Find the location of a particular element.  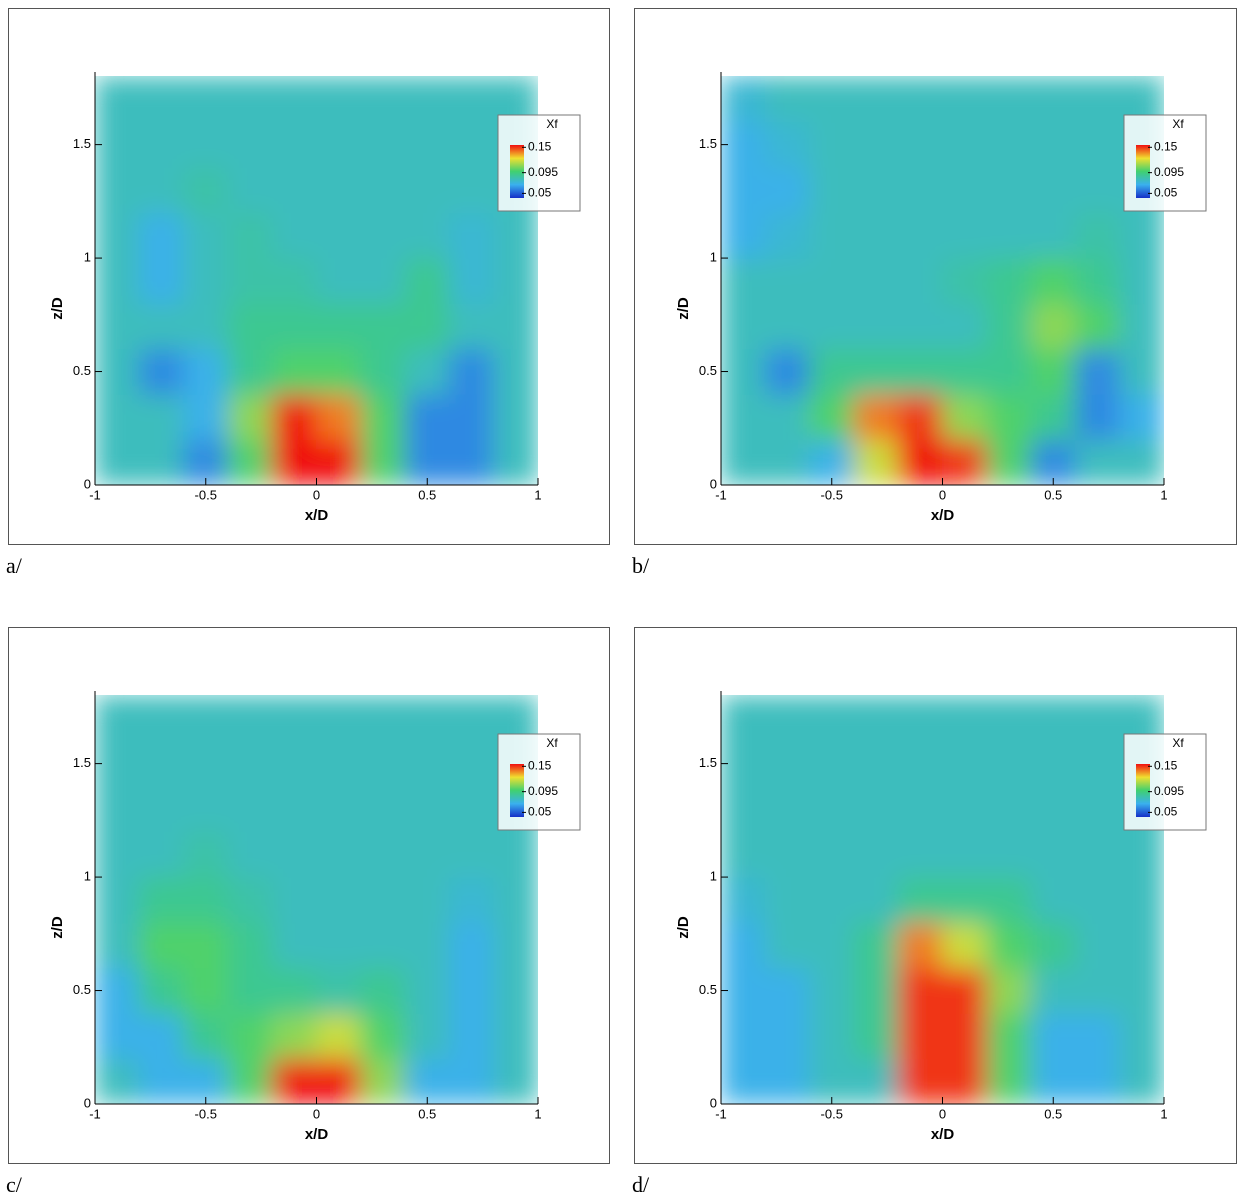

colorbar is located at coordinates (517, 790).